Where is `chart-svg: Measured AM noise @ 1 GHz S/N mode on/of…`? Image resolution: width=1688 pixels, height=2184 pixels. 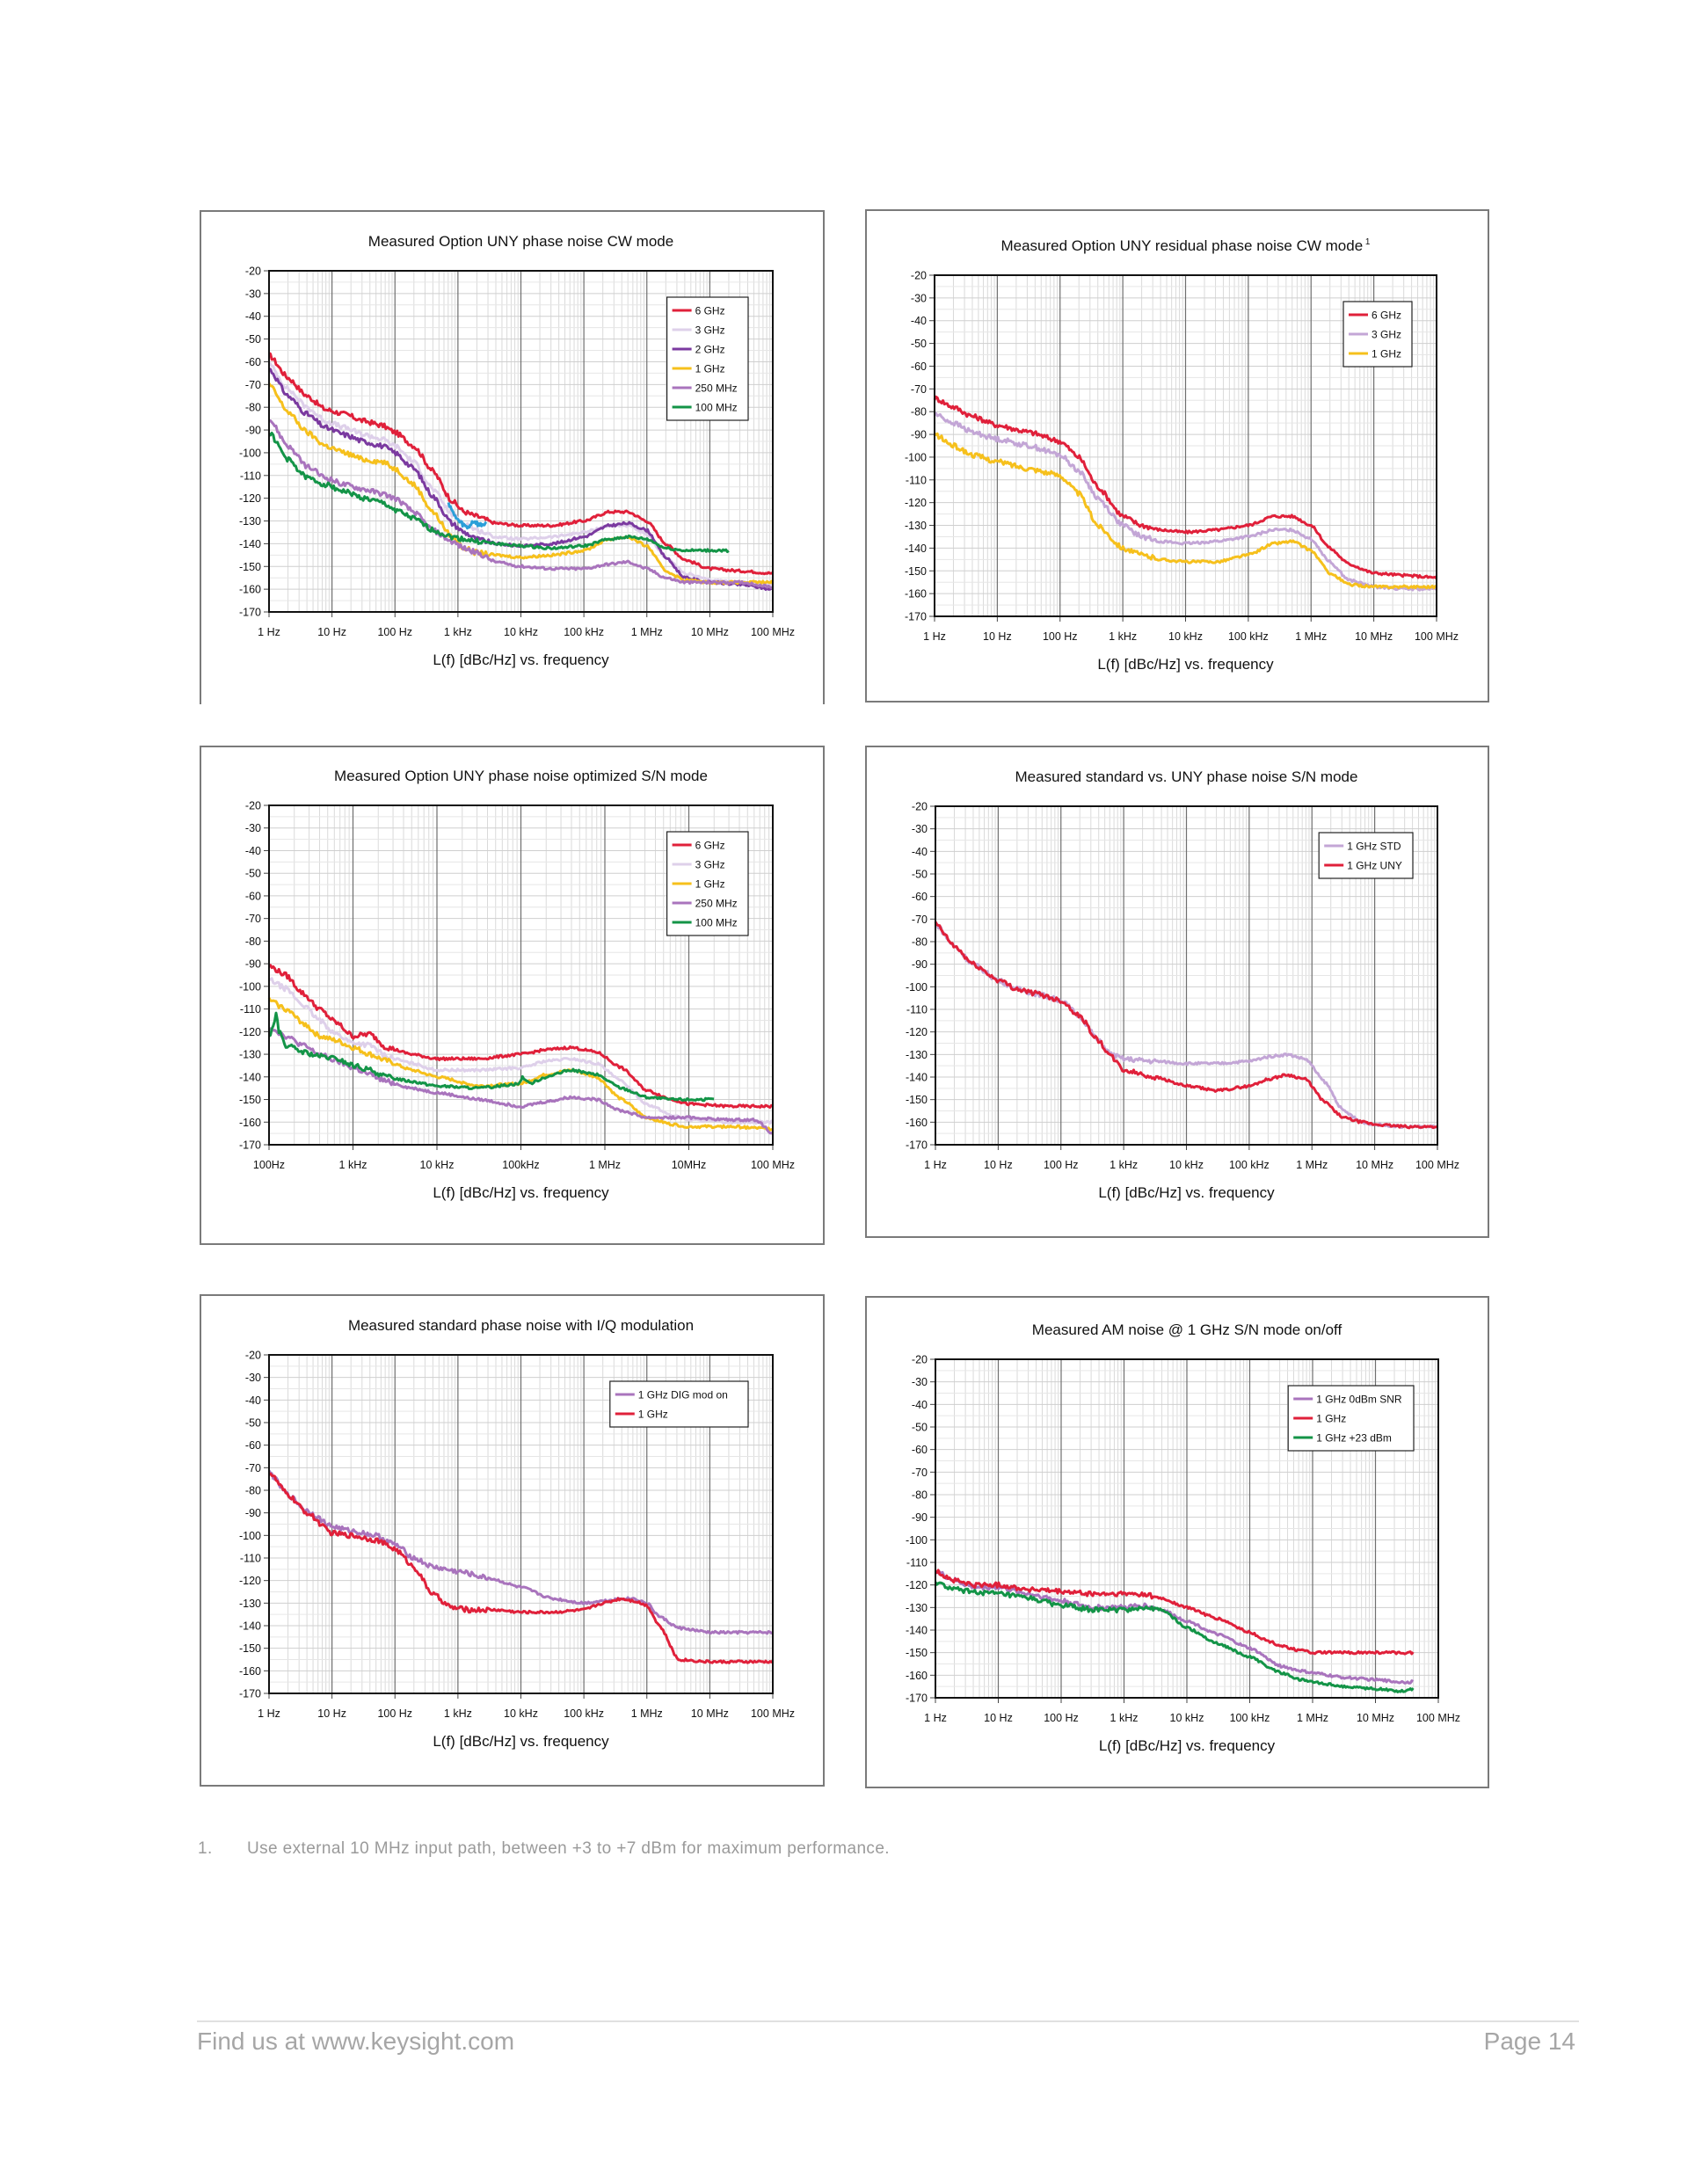
chart-svg: Measured AM noise @ 1 GHz S/N mode on/of… is located at coordinates (1183, 1537).